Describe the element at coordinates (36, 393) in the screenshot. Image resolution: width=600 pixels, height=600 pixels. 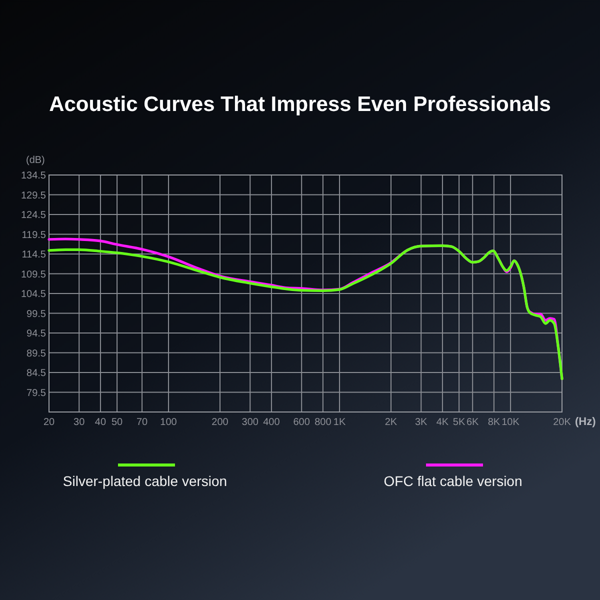
I see `y-tick-label: 79.5` at that location.